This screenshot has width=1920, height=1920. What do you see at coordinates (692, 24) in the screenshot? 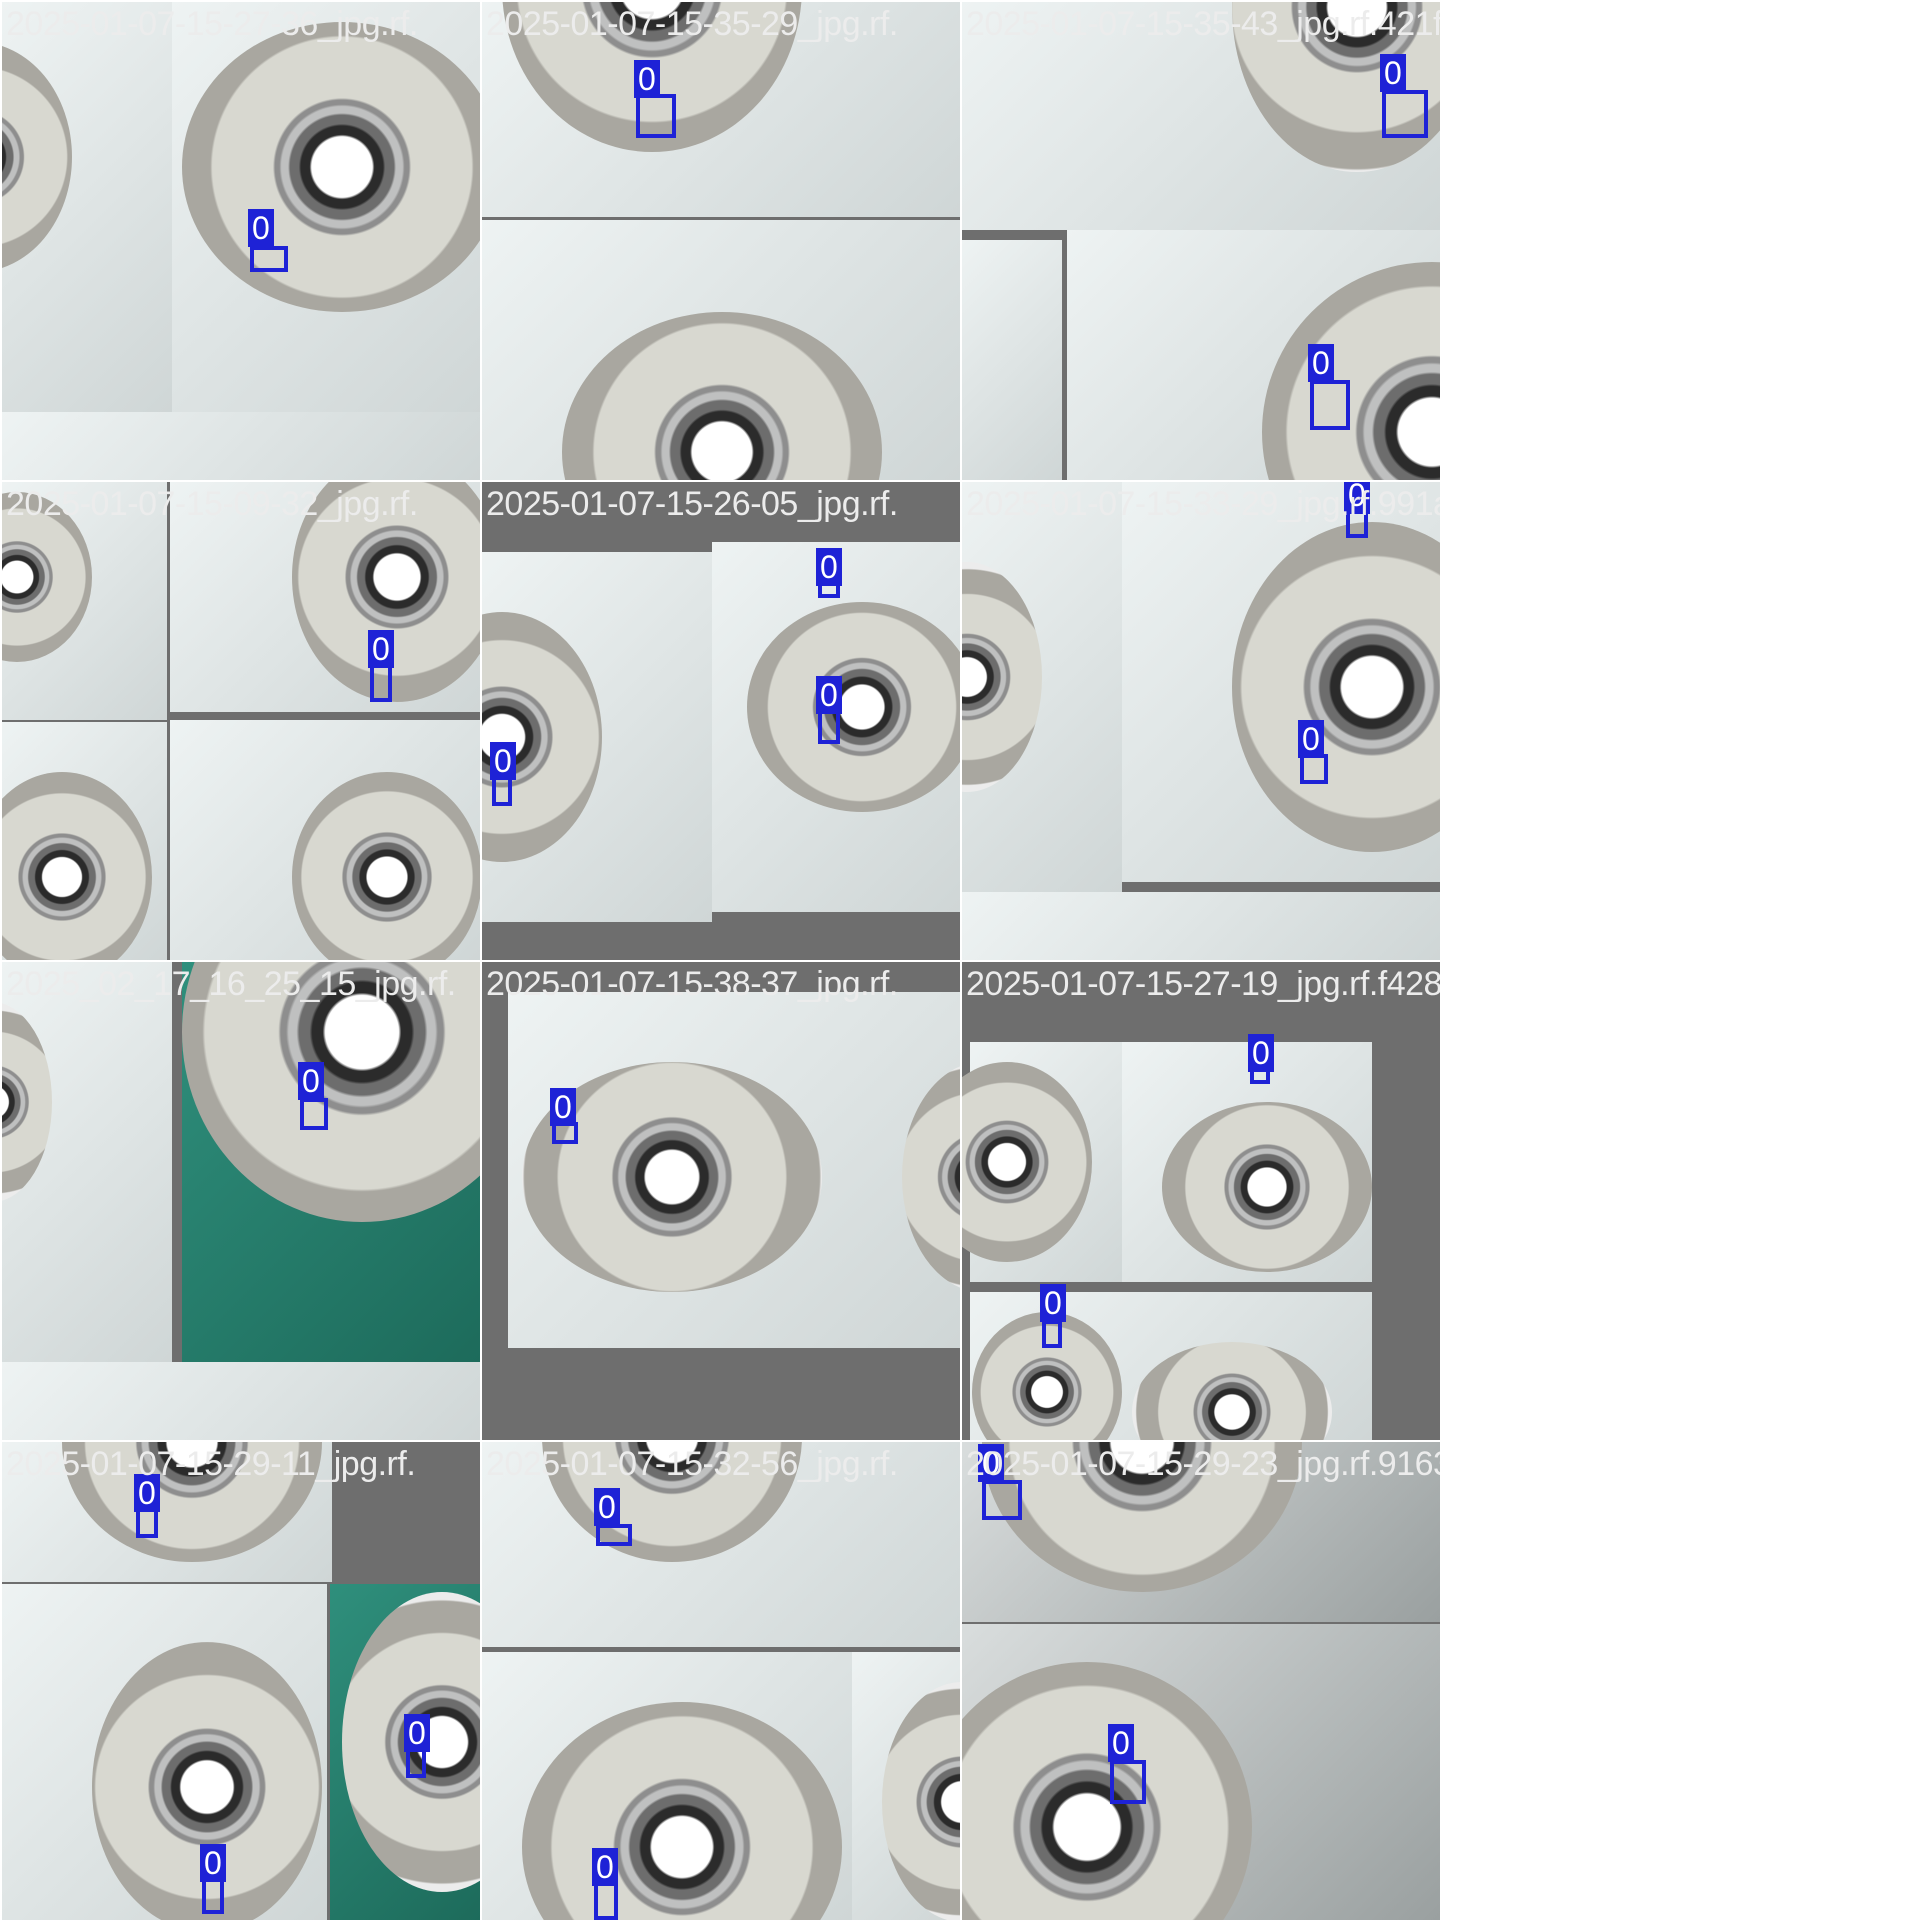
I see `tile-caption: 2025-01-07-15-35-29_jpg.rf.` at bounding box center [692, 24].